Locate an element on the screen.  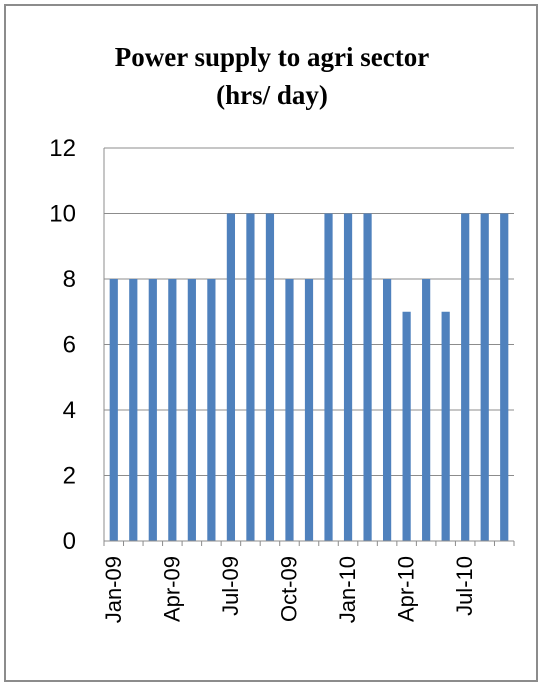
y-tick-label: 12 is located at coordinates (62, 148).